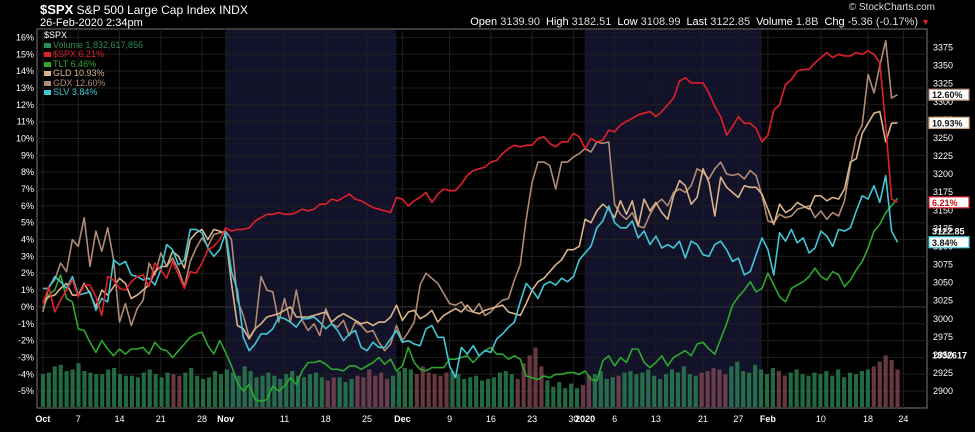  What do you see at coordinates (26, 374) in the screenshot?
I see `left-tick-label: -4%` at bounding box center [26, 374].